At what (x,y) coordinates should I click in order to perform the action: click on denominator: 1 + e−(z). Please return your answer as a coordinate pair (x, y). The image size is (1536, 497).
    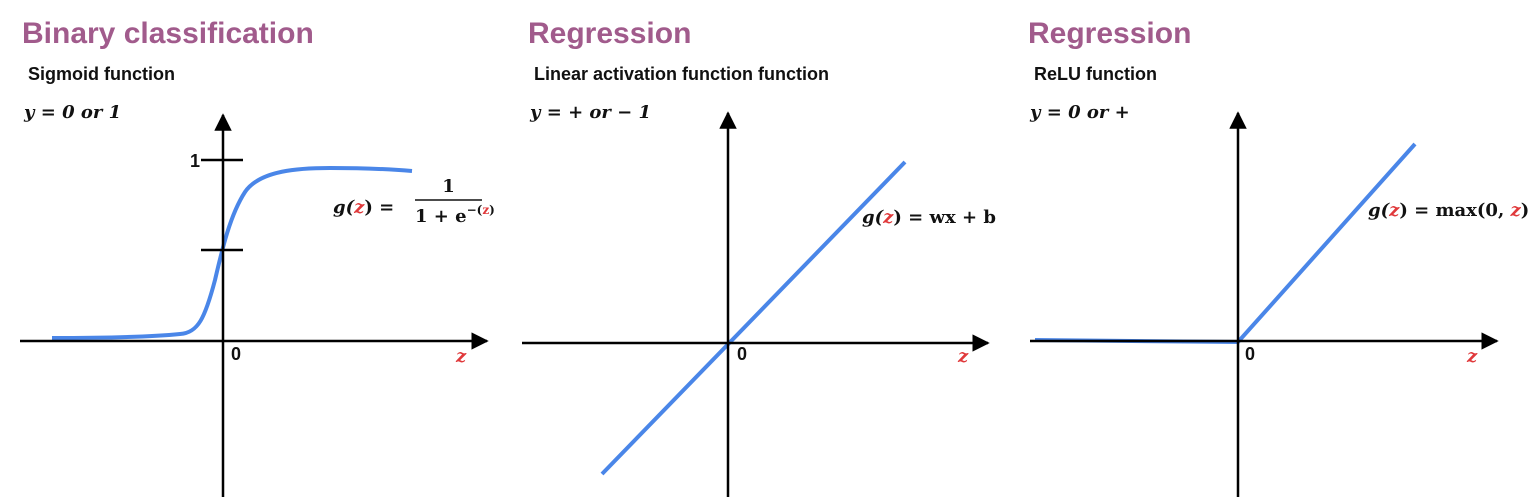
    Looking at the image, I should click on (455, 215).